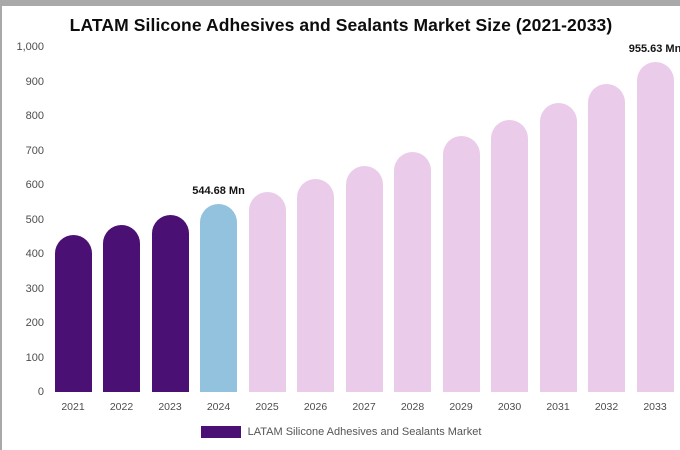 The width and height of the screenshot is (680, 450). I want to click on bar-2030, so click(509, 255).